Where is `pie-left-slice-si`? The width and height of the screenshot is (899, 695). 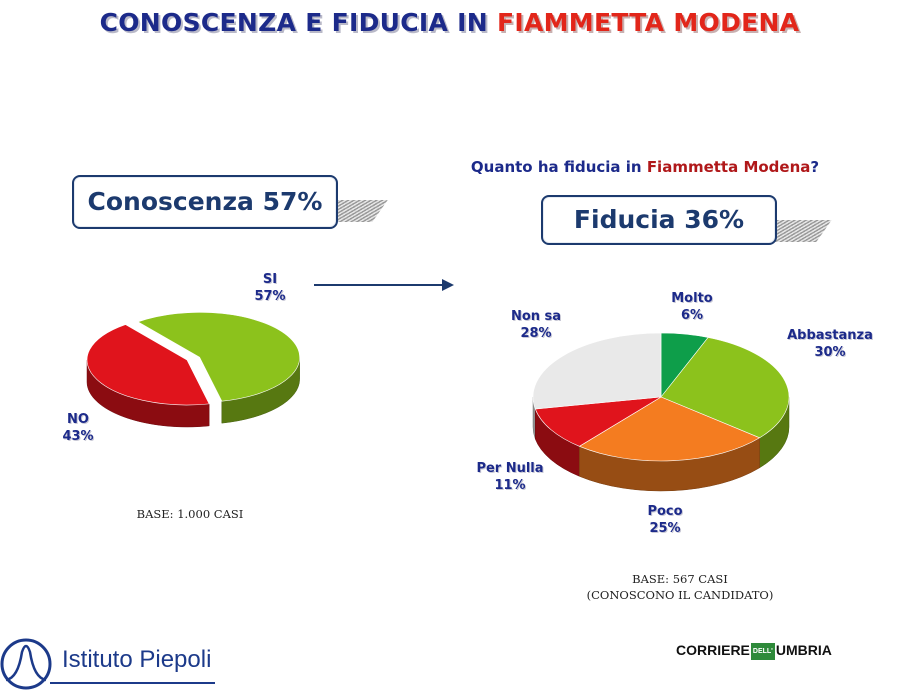
pie-left-slice-si is located at coordinates (218, 356).